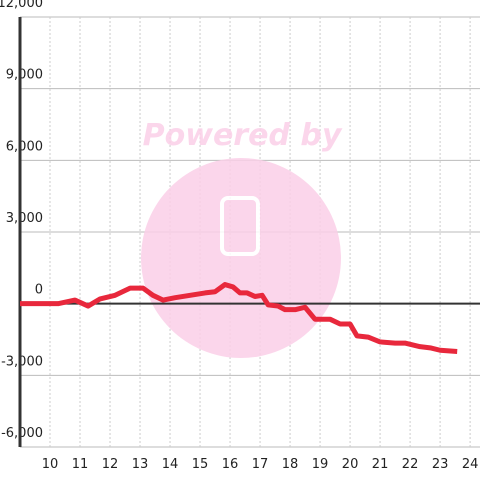 The image size is (480, 480). What do you see at coordinates (380, 464) in the screenshot?
I see `x-tick-label: 21` at bounding box center [380, 464].